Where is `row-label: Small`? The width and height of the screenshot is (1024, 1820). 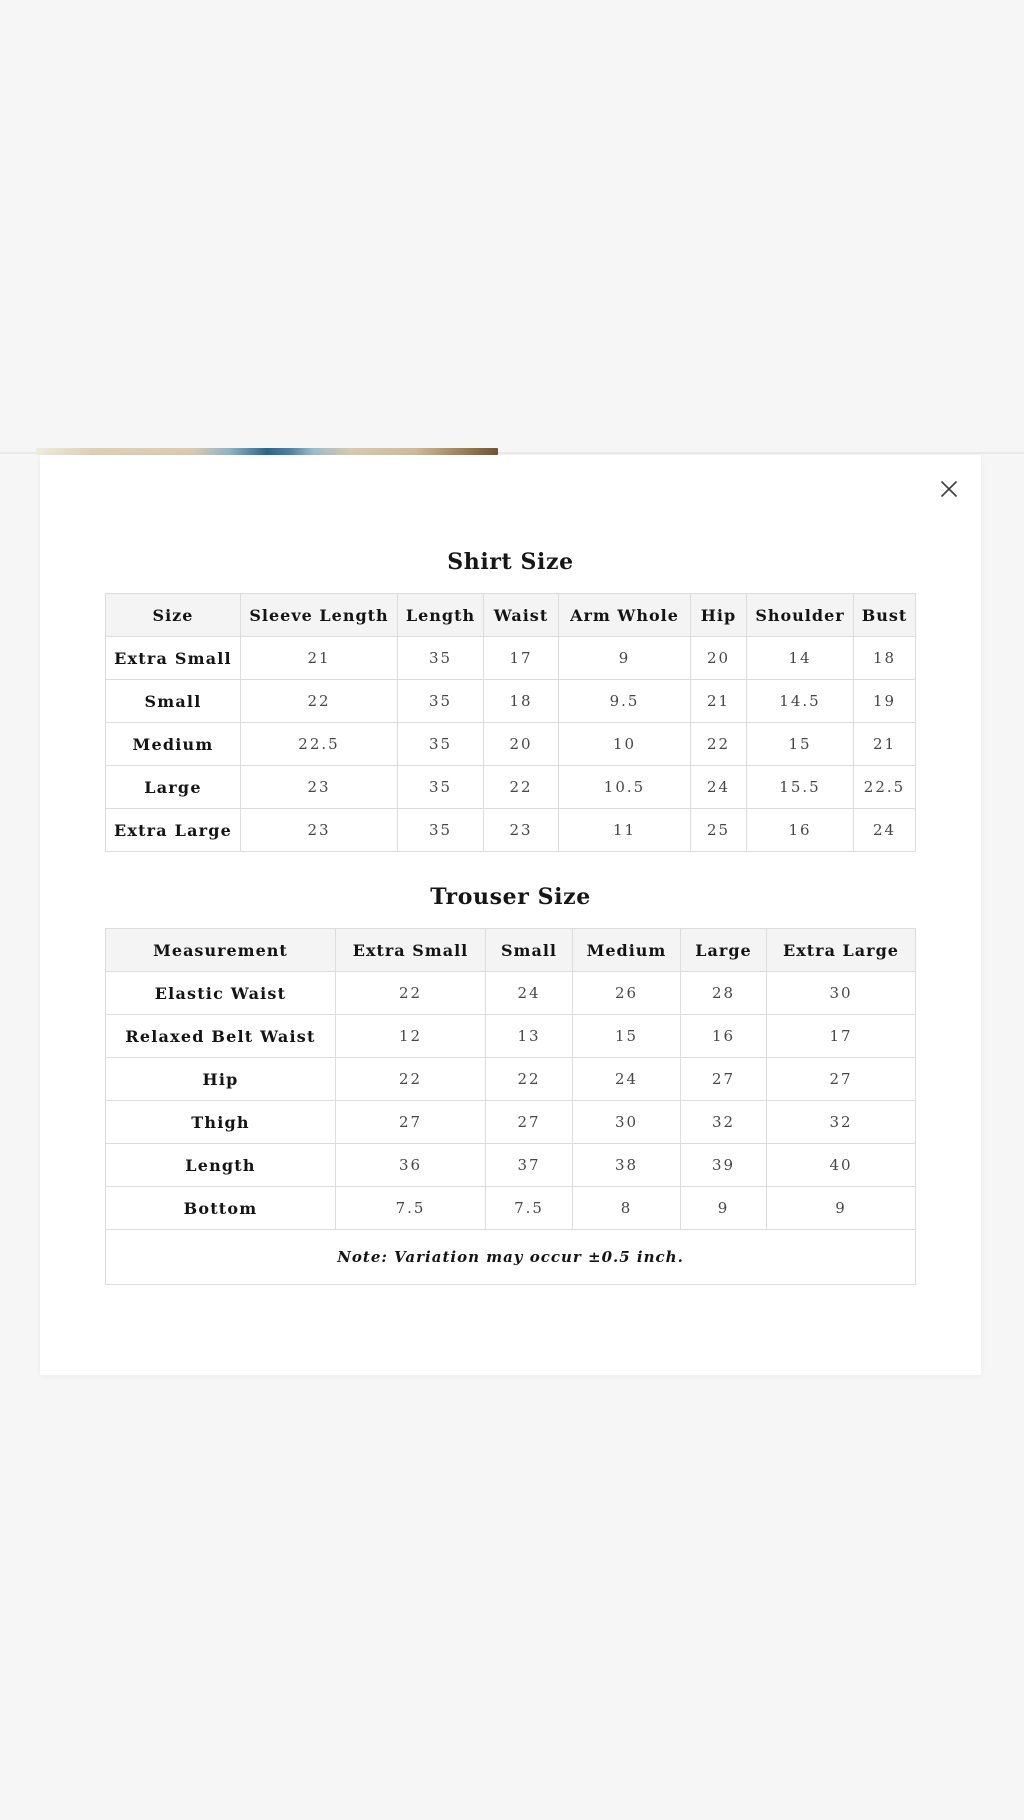 row-label: Small is located at coordinates (173, 701).